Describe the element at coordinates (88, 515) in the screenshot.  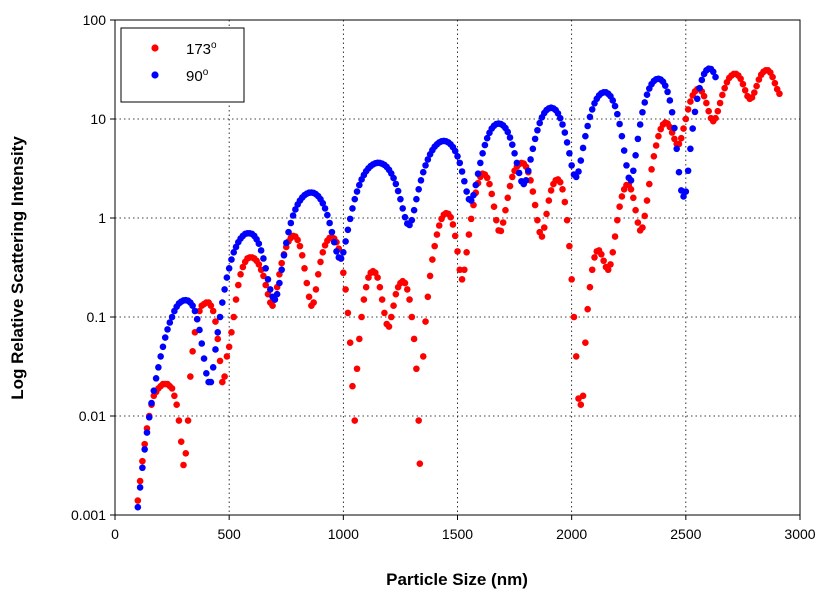
I see `y-tick-label: 0.001` at that location.